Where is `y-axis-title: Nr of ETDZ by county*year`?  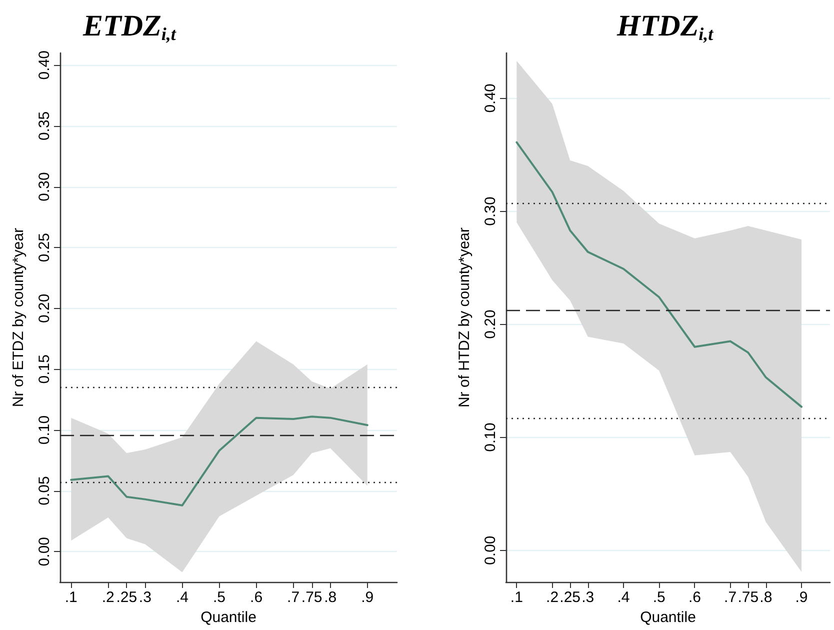 y-axis-title: Nr of ETDZ by county*year is located at coordinates (18, 318).